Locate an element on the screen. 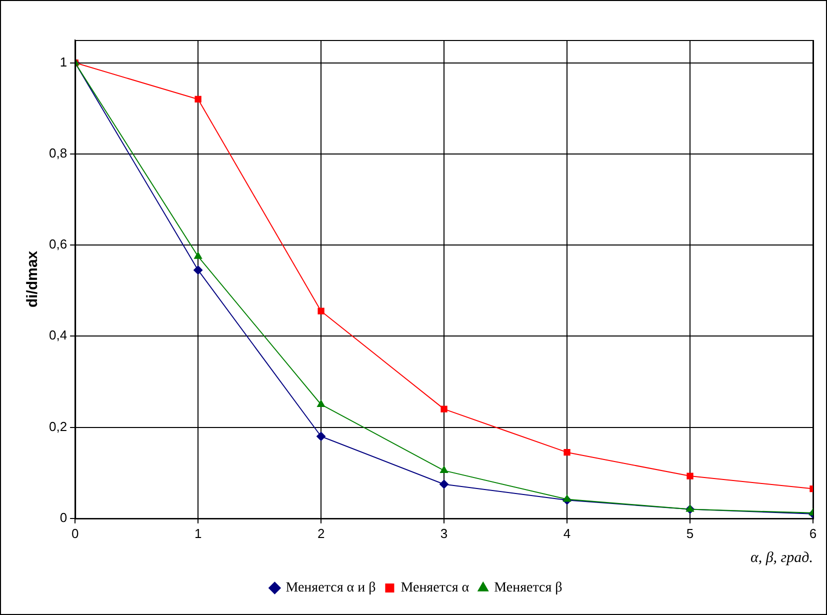 The width and height of the screenshot is (827, 615). legend-label: Меняется α is located at coordinates (435, 588).